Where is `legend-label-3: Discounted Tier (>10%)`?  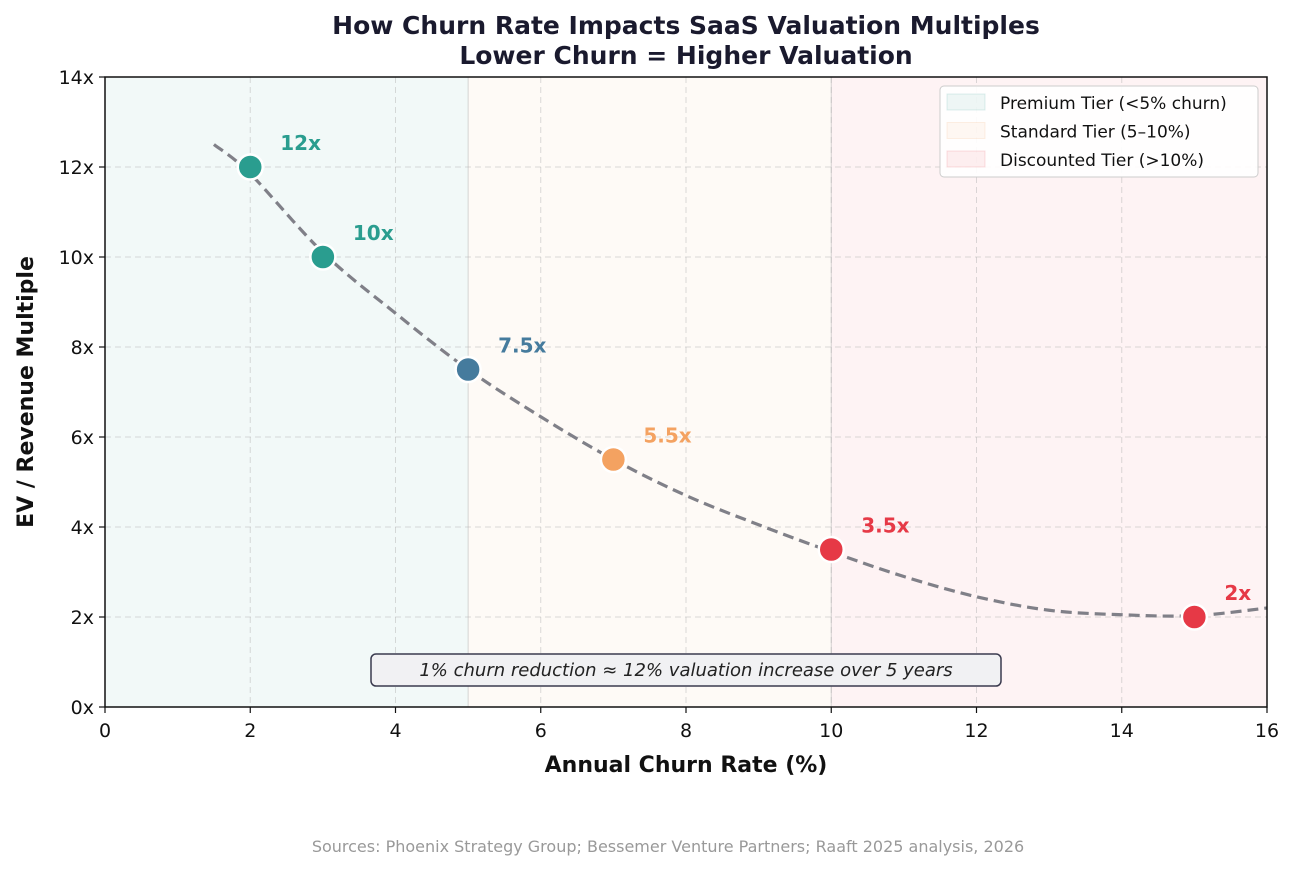
legend-label-3: Discounted Tier (>10%) is located at coordinates (1102, 161).